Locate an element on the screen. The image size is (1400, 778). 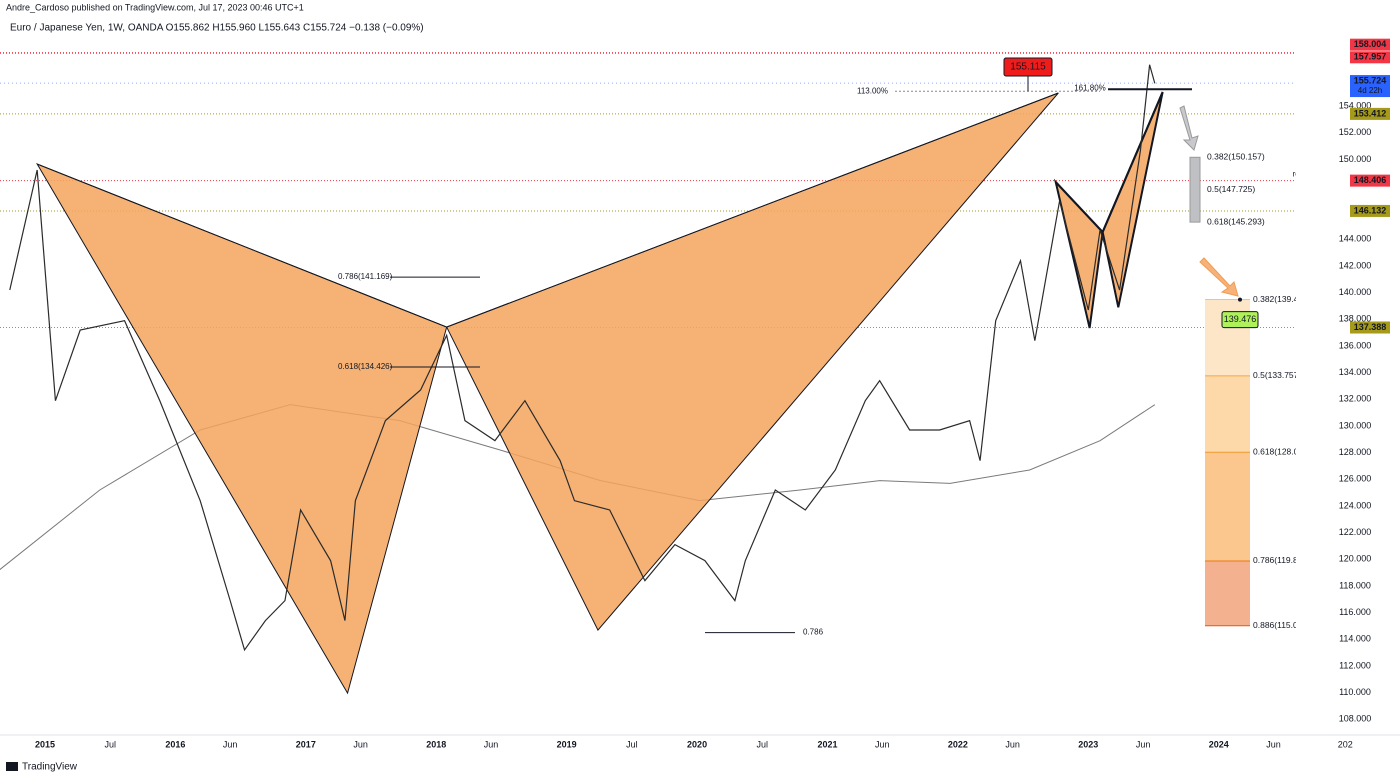
extension-label: 113.00% is located at coordinates (872, 90).